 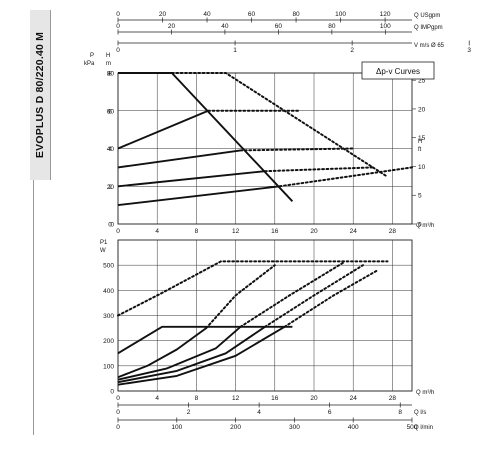 What do you see at coordinates (340, 14) in the screenshot?
I see `top-axis-tick: 100` at bounding box center [340, 14].